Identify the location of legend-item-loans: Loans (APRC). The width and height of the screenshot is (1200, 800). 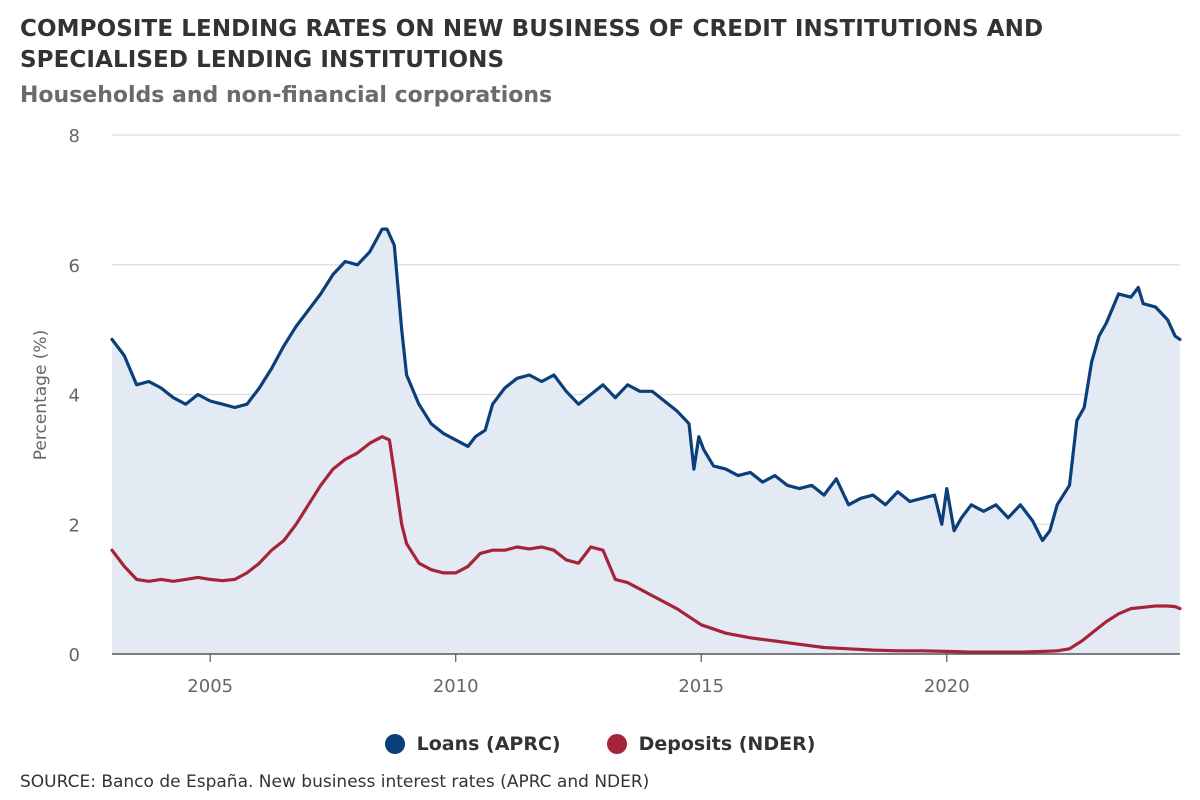
(472, 744).